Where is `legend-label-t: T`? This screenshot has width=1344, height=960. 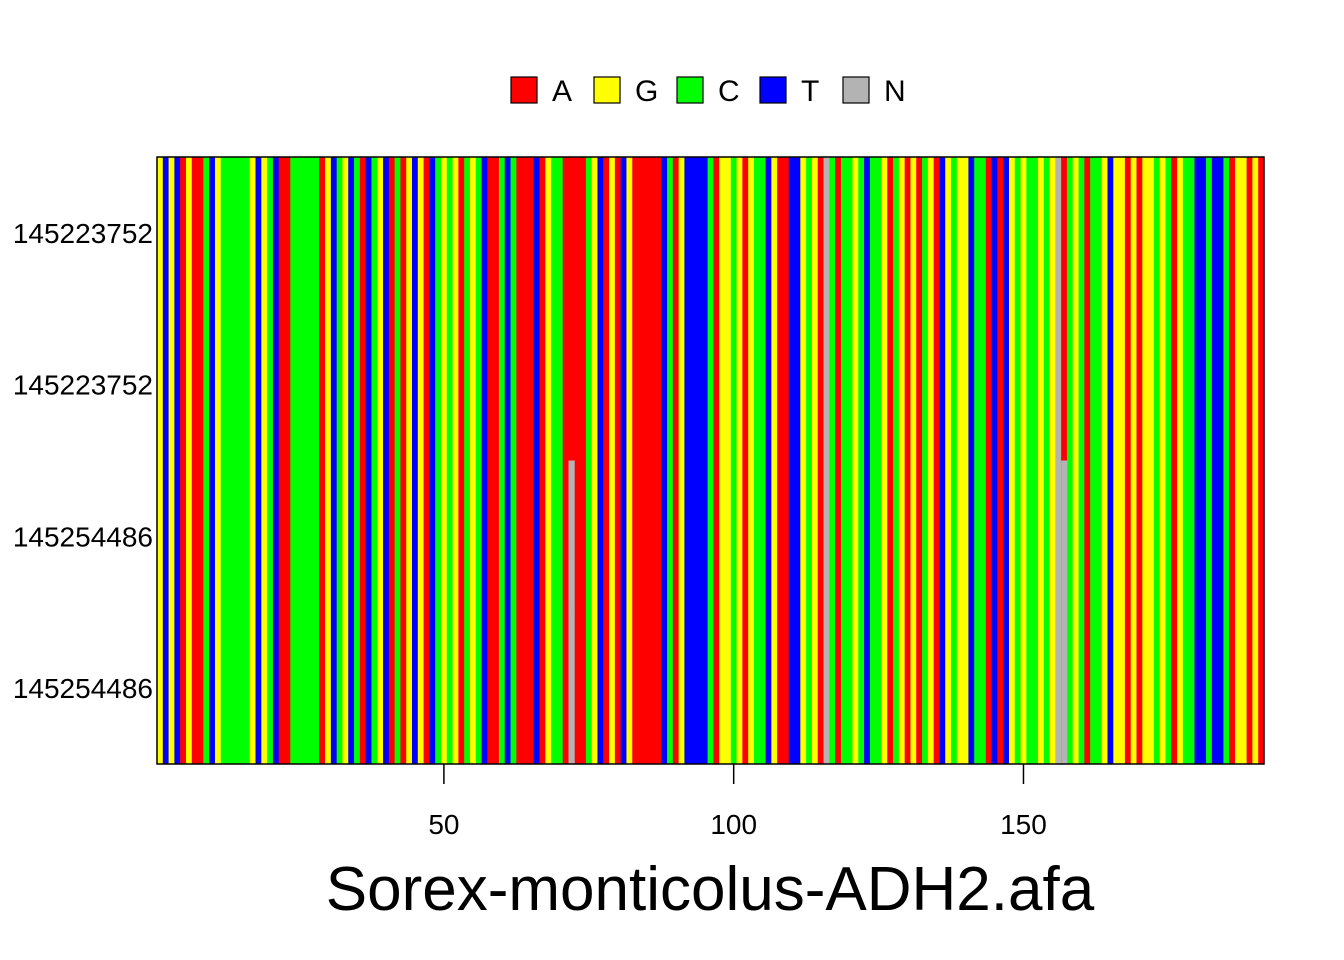
legend-label-t: T is located at coordinates (810, 91).